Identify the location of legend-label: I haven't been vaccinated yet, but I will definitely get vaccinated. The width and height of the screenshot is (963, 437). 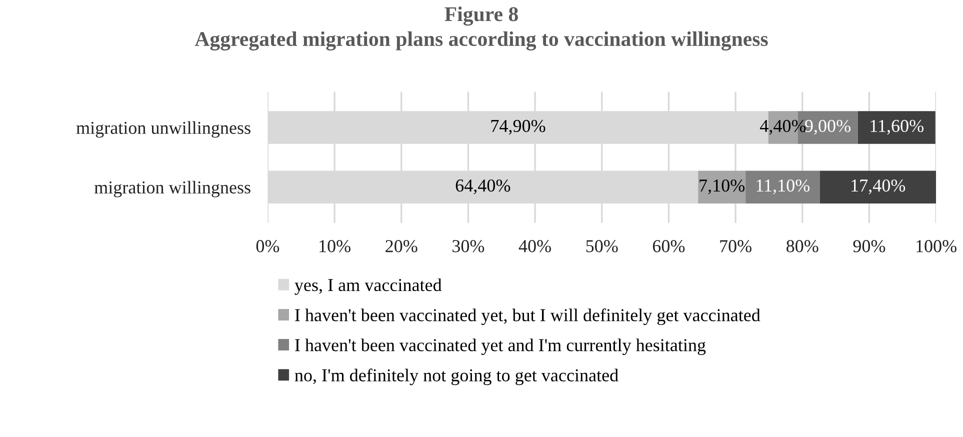
(527, 317).